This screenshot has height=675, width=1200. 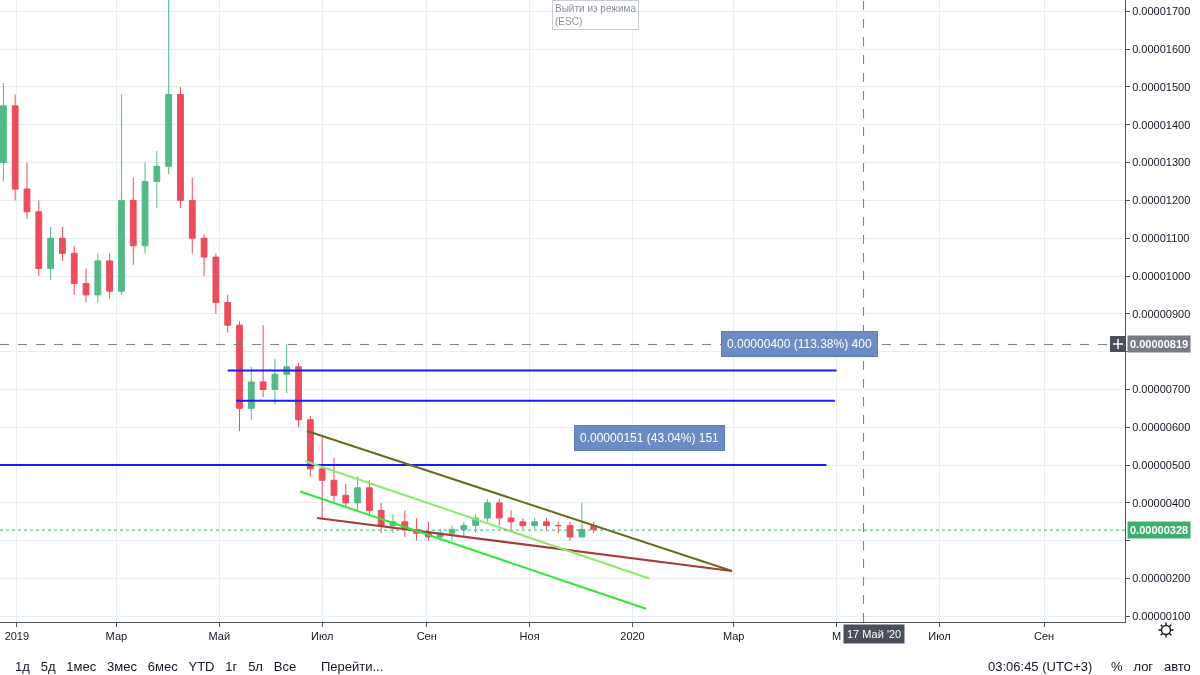 What do you see at coordinates (1161, 502) in the screenshot?
I see `y-tick-label: 0.00000400` at bounding box center [1161, 502].